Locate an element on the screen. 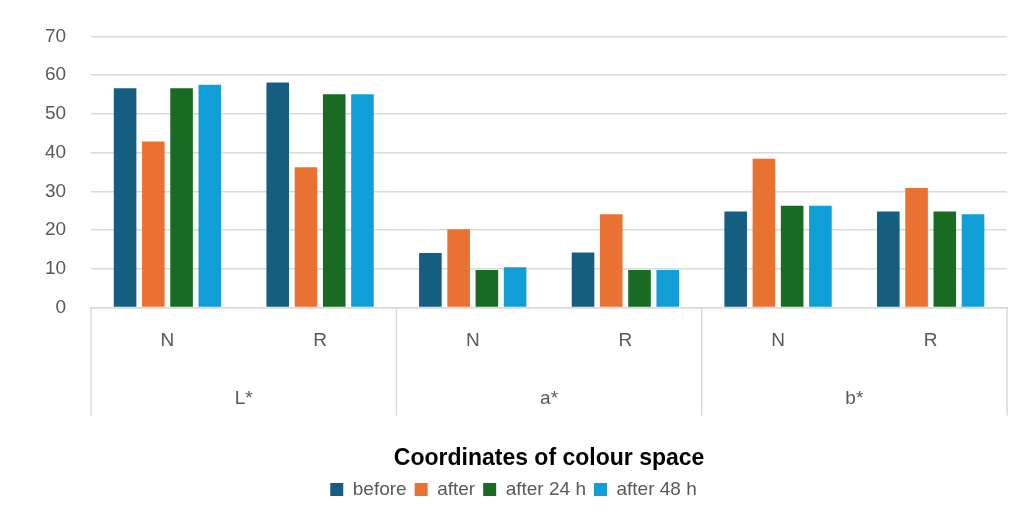 This screenshot has width=1029, height=517. x-axis-title: Coordinates of colour space is located at coordinates (549, 456).